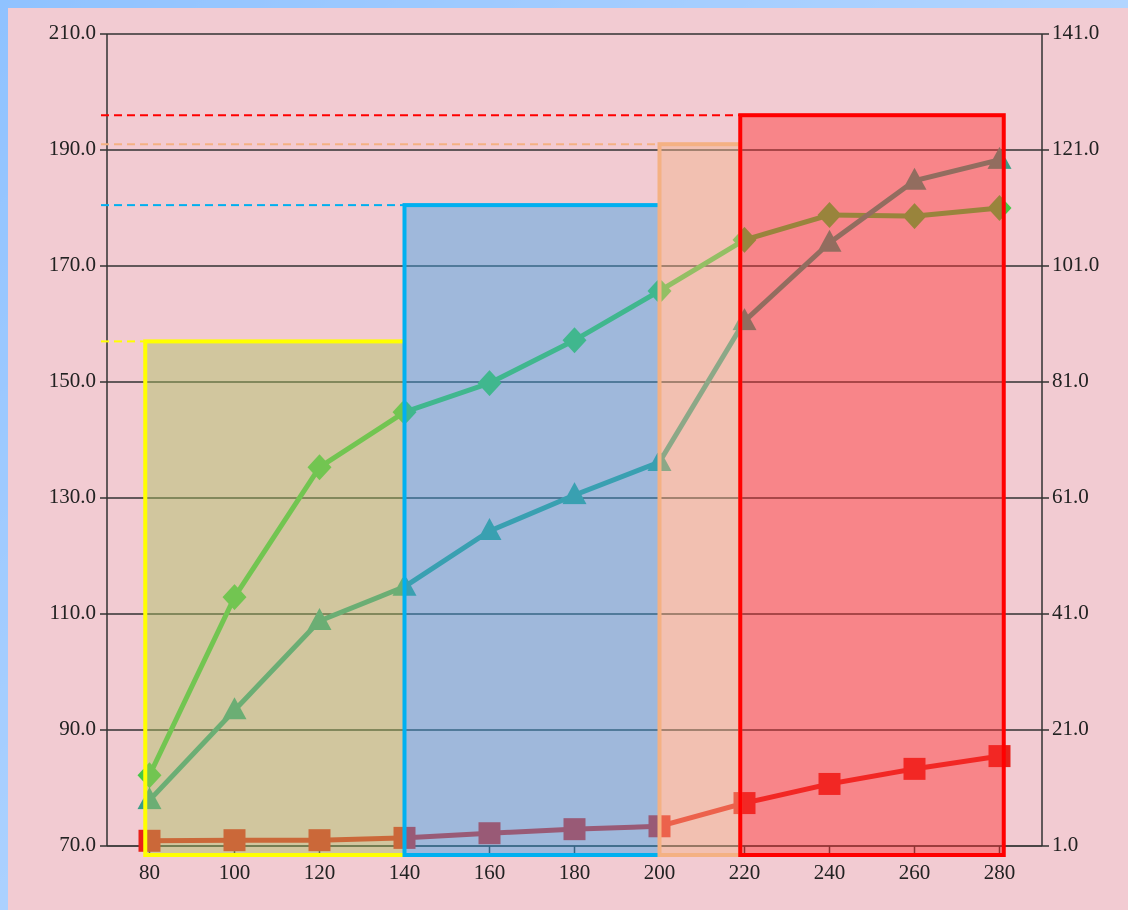 The height and width of the screenshot is (910, 1128). Describe the element at coordinates (77, 728) in the screenshot. I see `y-tick-label: 90.0` at that location.